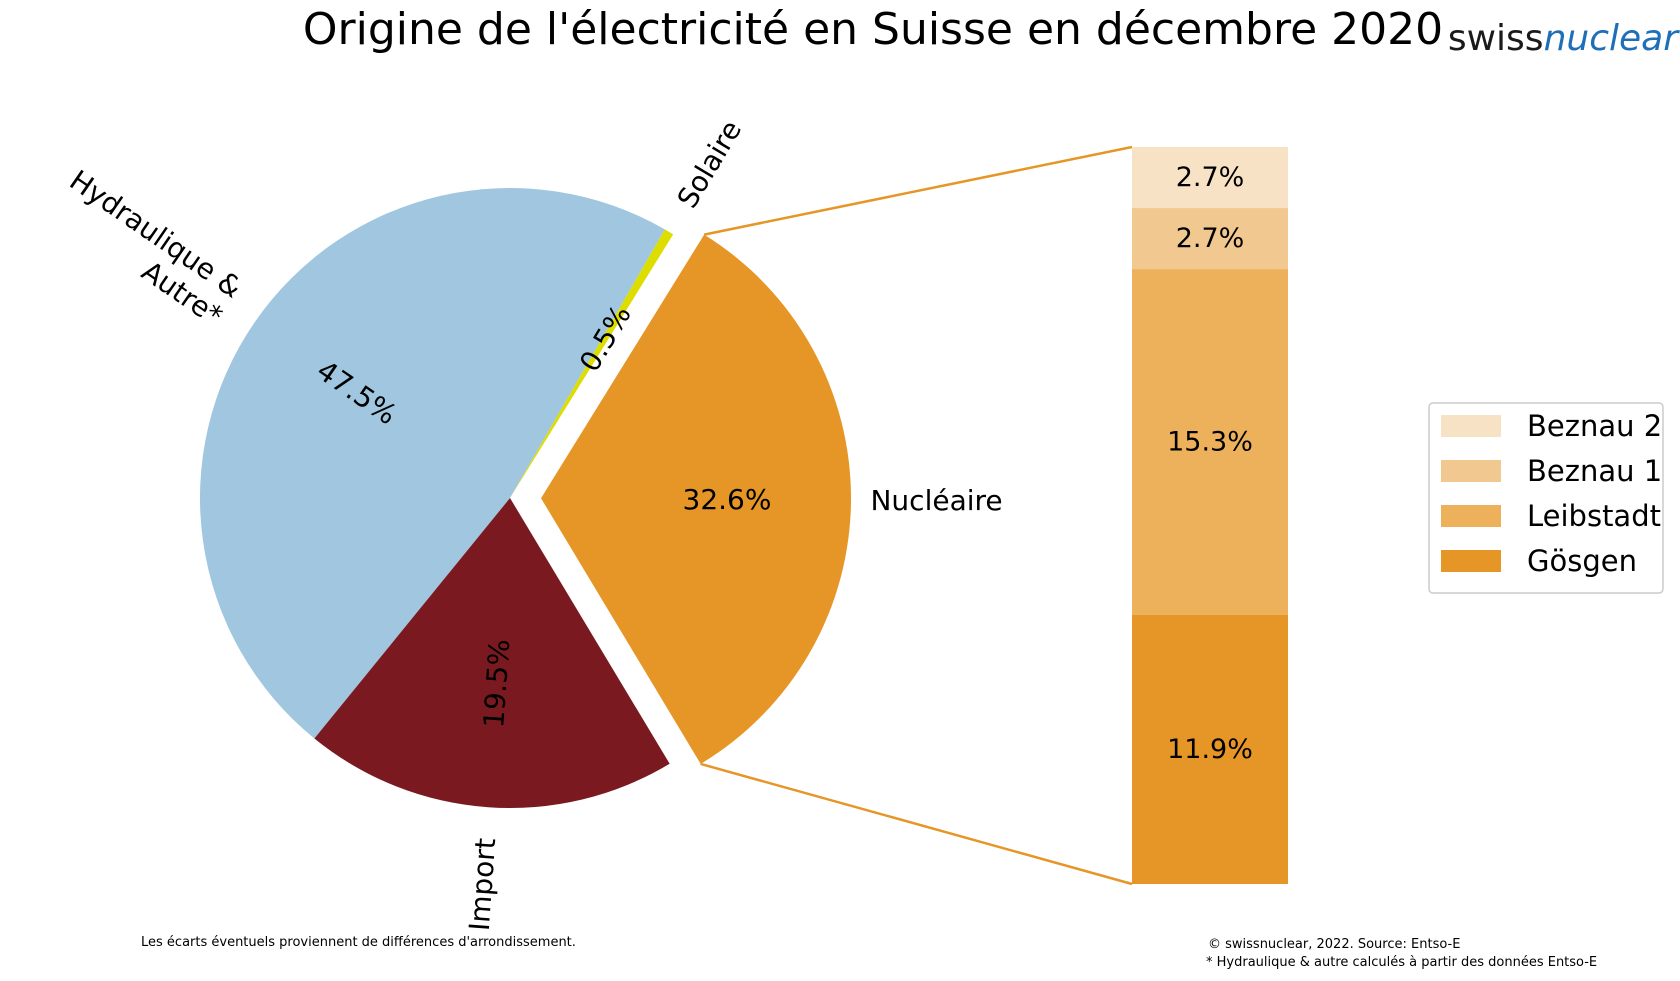  I want to click on logo-part-nuclear: nuclear, so click(1612, 38).